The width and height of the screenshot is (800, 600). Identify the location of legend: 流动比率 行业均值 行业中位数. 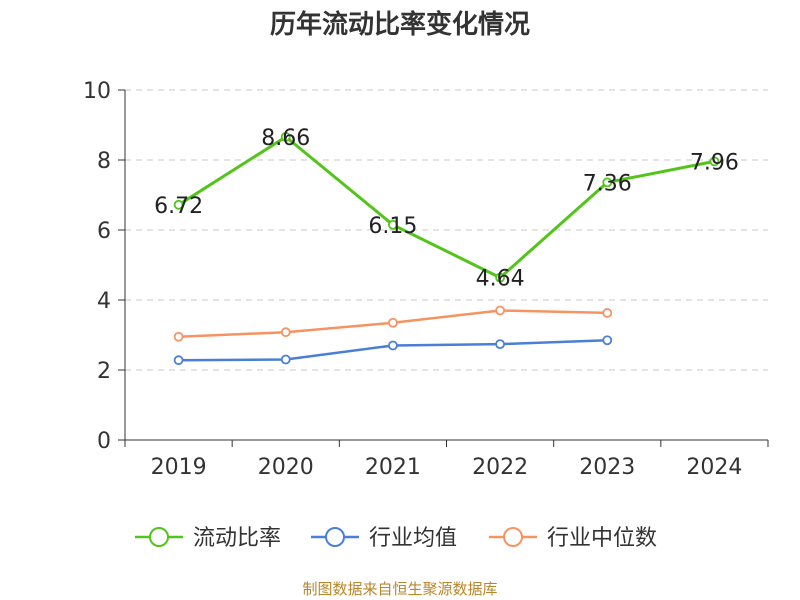
(396, 538).